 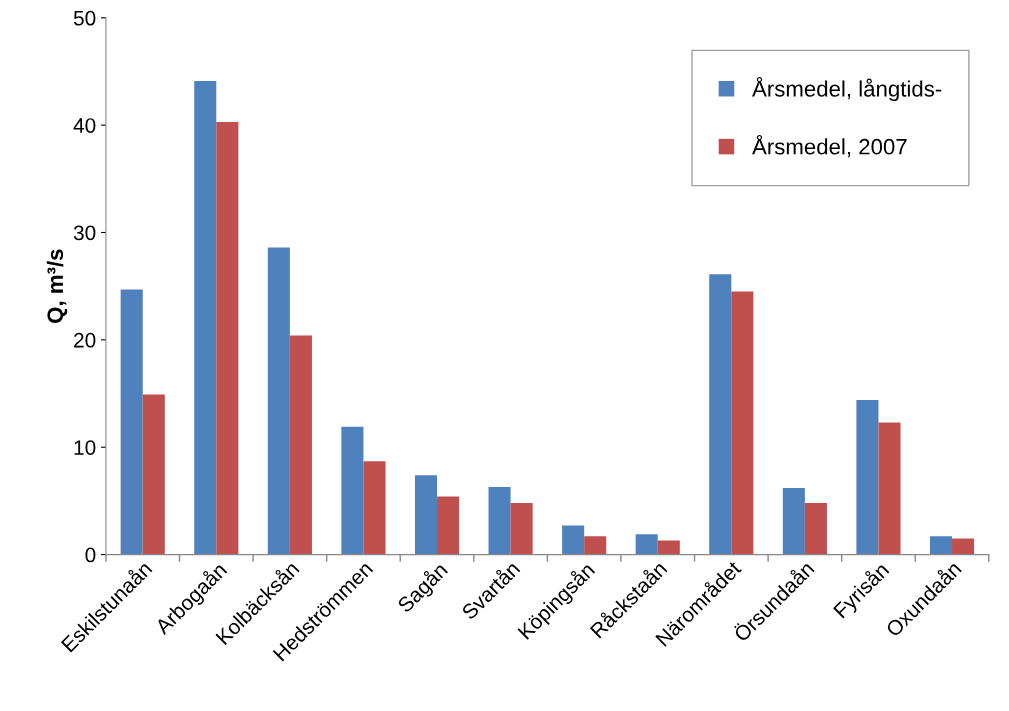 What do you see at coordinates (85, 447) in the screenshot?
I see `y-tick-label: 10` at bounding box center [85, 447].